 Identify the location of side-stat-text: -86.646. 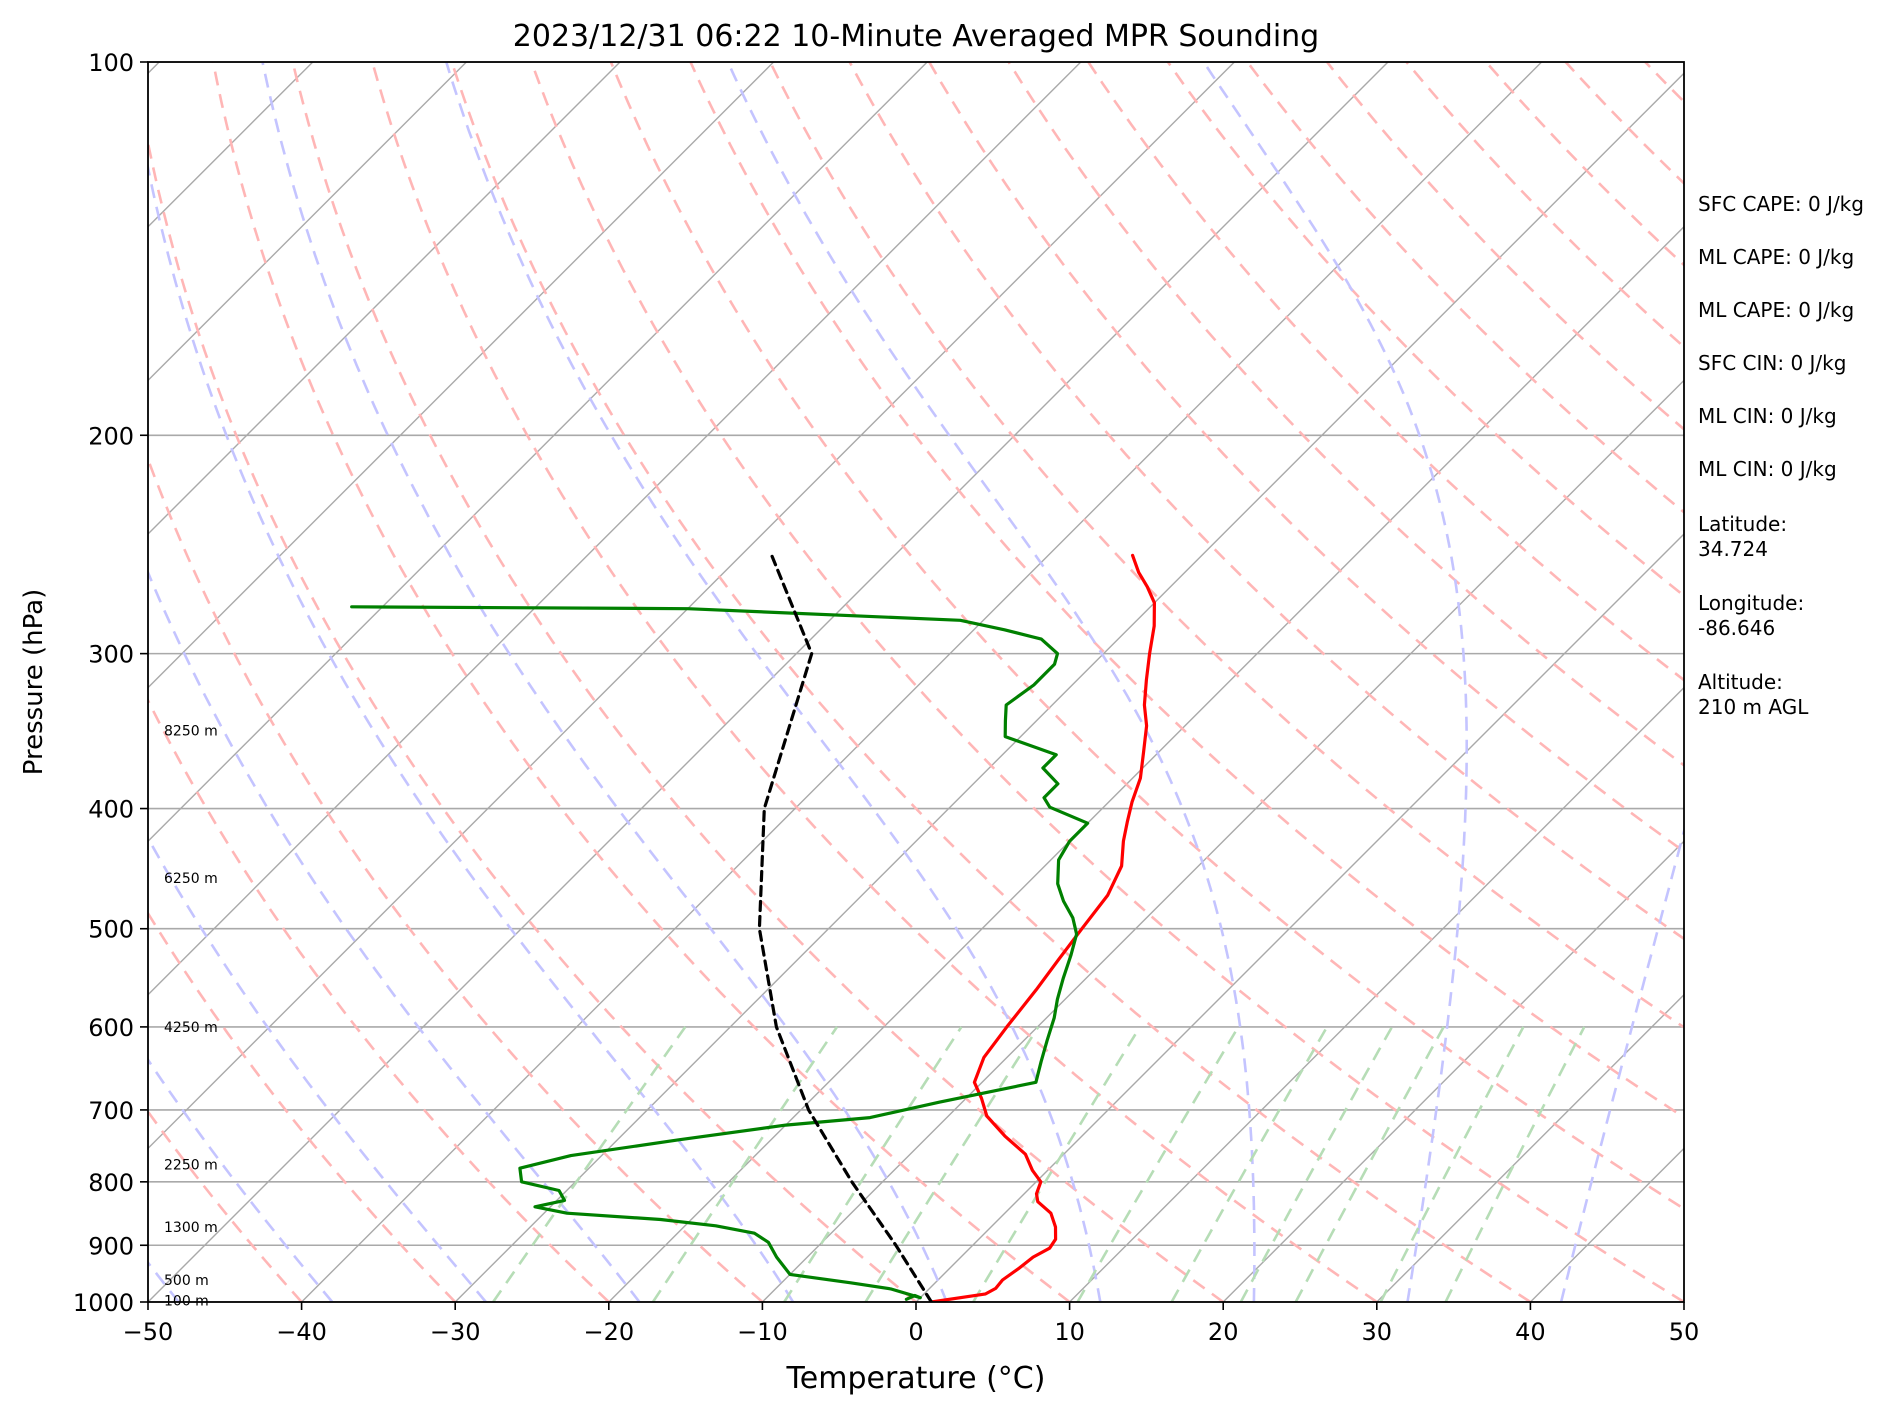
(1736, 628).